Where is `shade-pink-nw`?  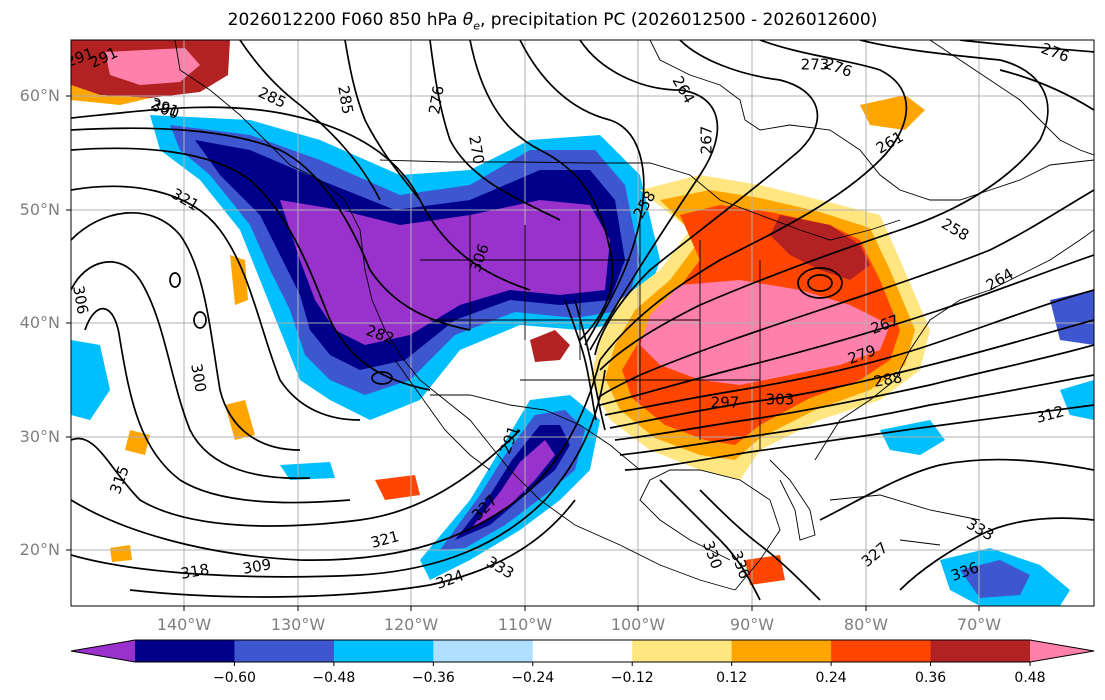 shade-pink-nw is located at coordinates (152, 66).